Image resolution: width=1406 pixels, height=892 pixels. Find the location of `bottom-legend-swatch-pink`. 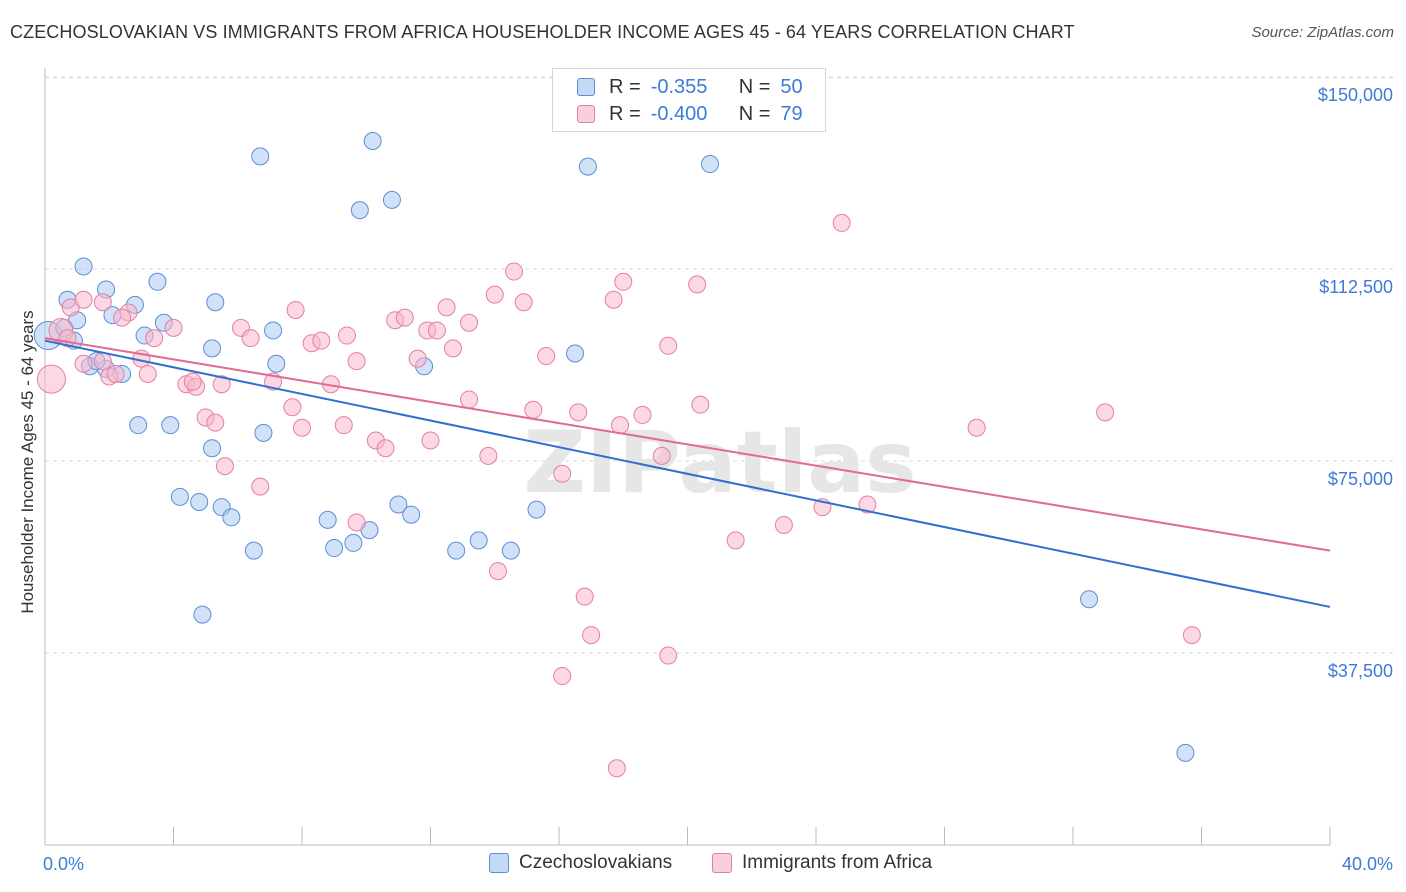

bottom-legend-swatch-pink is located at coordinates (722, 863).